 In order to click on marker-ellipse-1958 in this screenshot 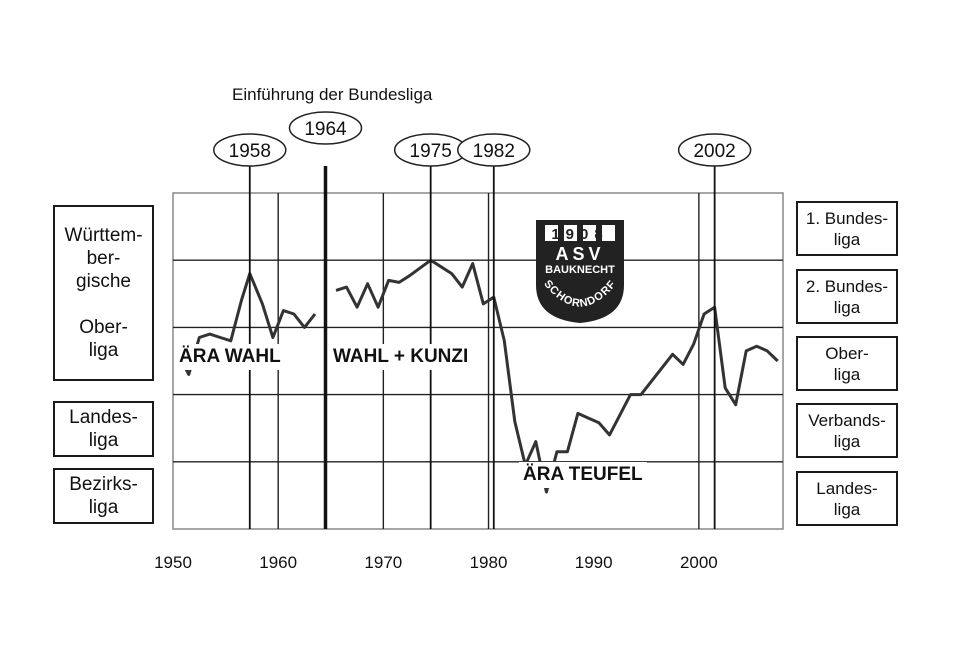, I will do `click(250, 150)`.